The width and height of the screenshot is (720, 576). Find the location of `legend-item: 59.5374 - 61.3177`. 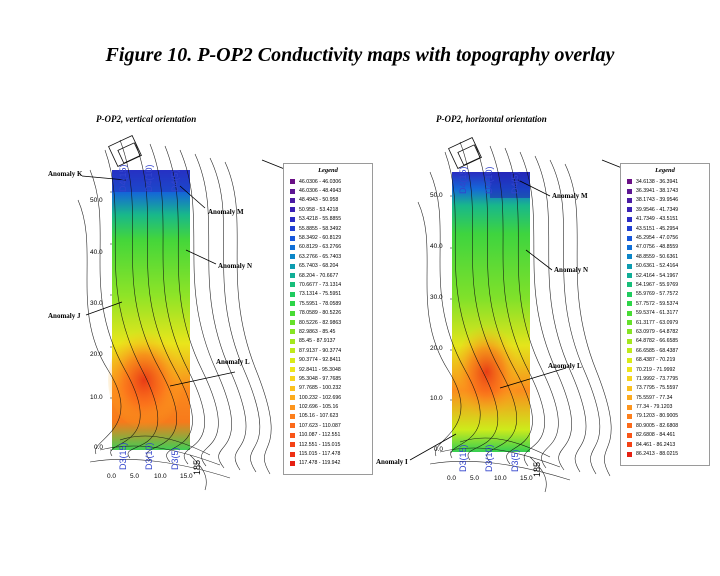

legend-item: 59.5374 - 61.3177 is located at coordinates (665, 312).